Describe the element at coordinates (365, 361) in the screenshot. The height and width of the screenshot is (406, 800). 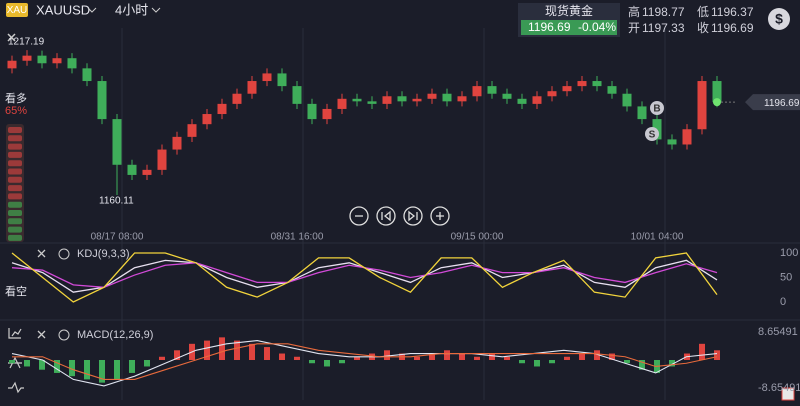
I see `macd-line` at that location.